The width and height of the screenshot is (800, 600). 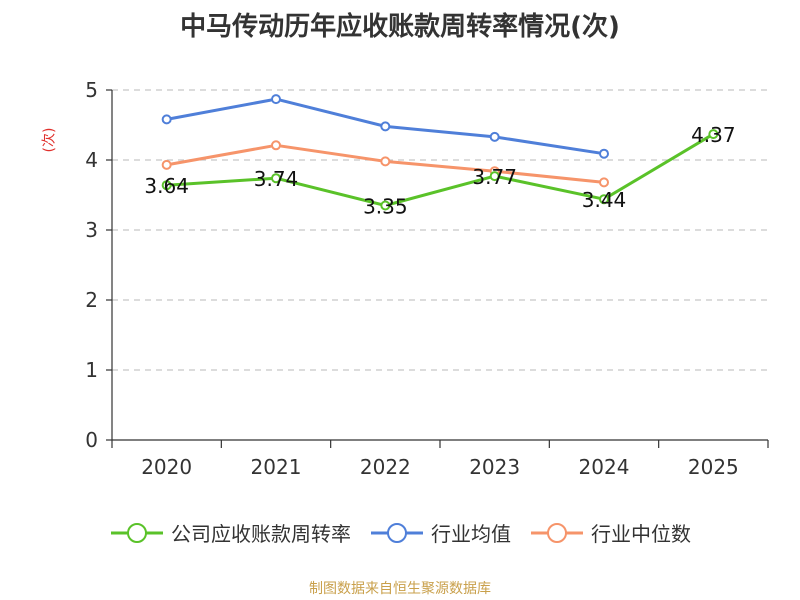 I want to click on data-label: 3.44, so click(x=604, y=200).